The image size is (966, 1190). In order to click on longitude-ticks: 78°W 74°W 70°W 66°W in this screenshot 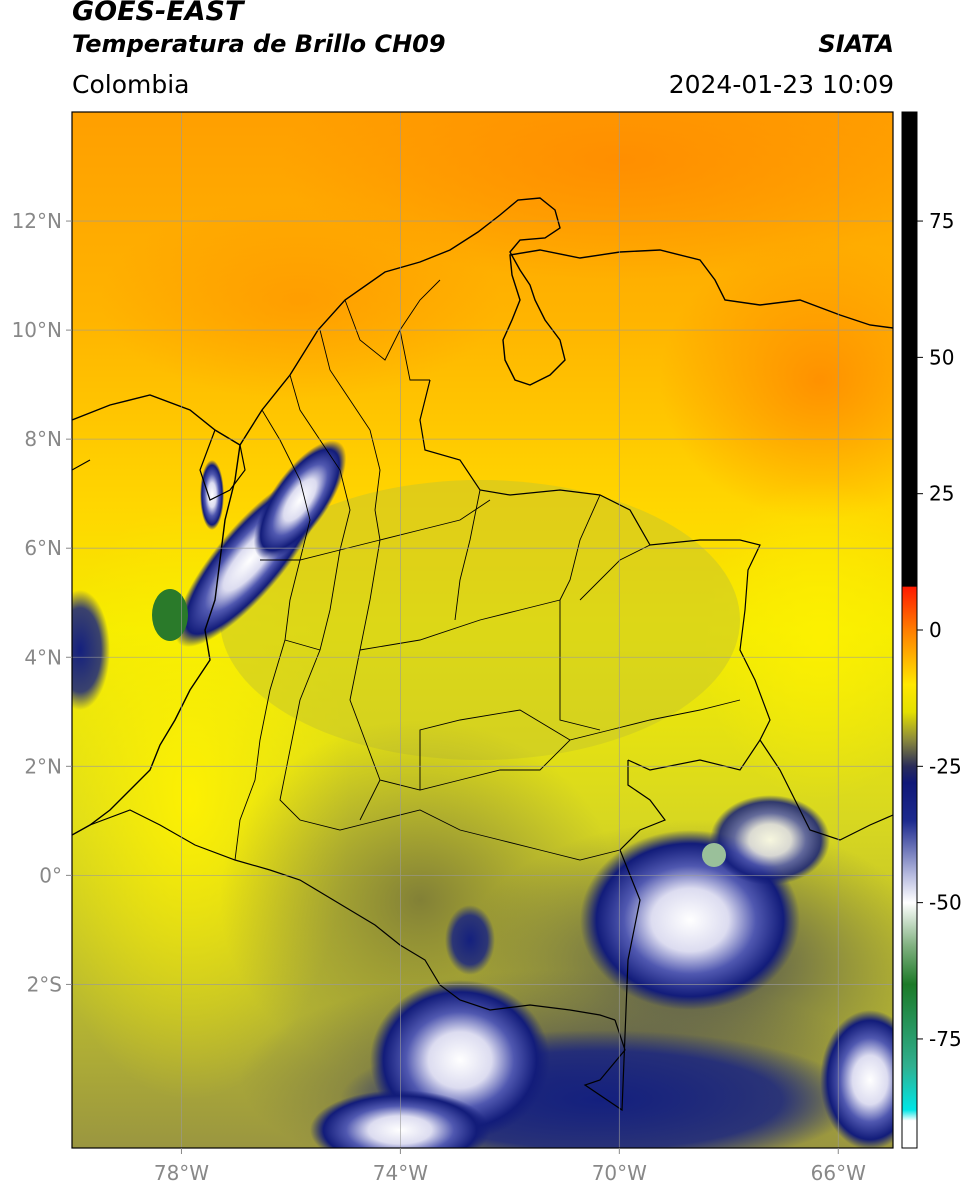, I will do `click(510, 1166)`.